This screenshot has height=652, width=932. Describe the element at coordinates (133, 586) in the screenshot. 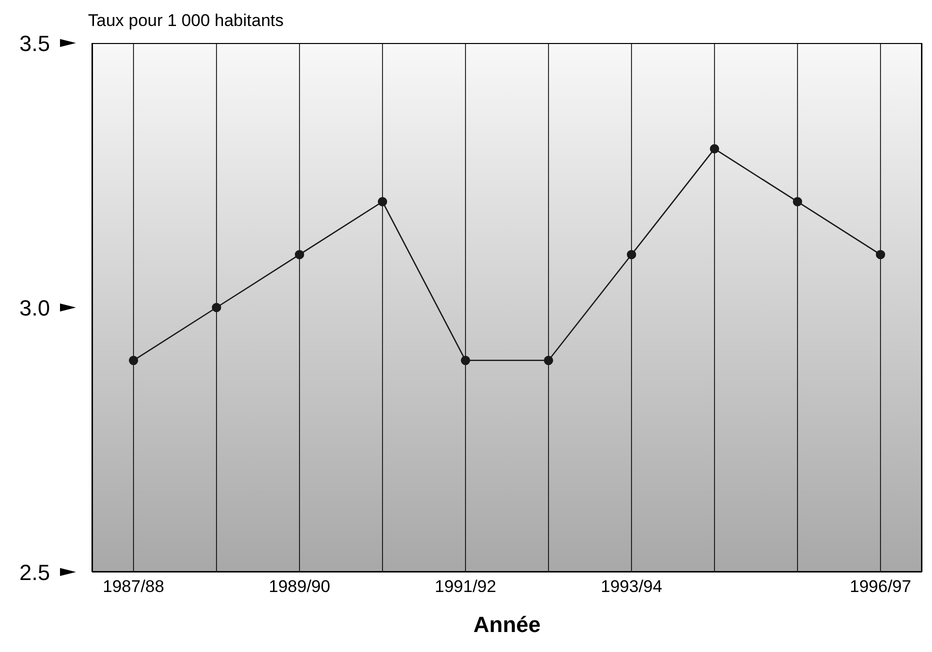

I see `x-tick-label: 1987/88` at that location.